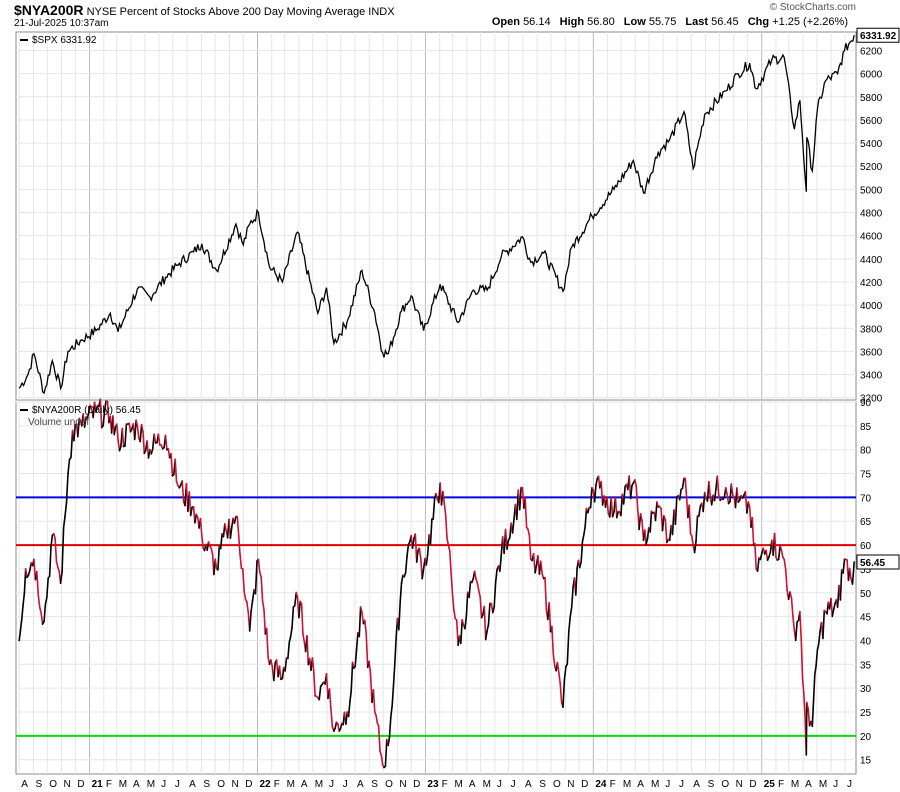  What do you see at coordinates (389, 784) in the screenshot?
I see `x-tick-label: O` at bounding box center [389, 784].